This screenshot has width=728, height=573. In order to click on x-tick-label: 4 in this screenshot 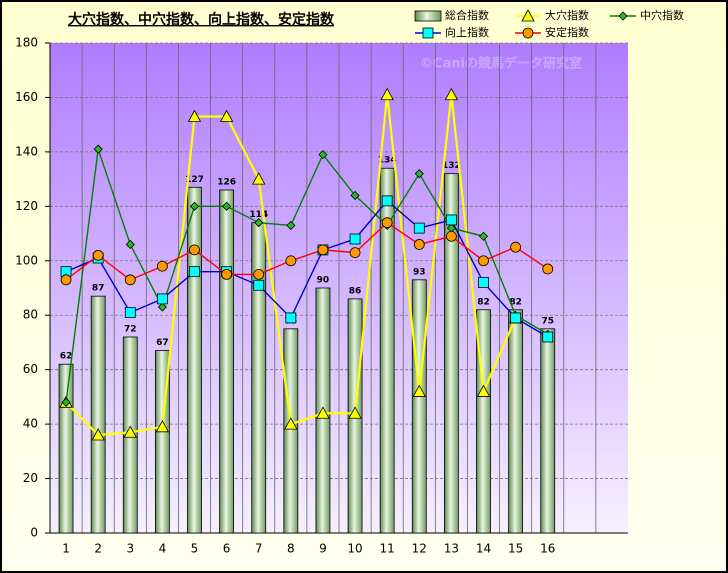, I will do `click(163, 549)`.